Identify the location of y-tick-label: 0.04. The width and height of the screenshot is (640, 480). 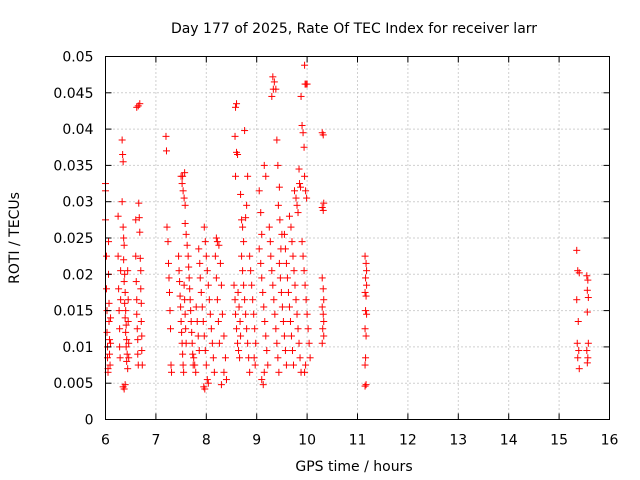
(77, 130).